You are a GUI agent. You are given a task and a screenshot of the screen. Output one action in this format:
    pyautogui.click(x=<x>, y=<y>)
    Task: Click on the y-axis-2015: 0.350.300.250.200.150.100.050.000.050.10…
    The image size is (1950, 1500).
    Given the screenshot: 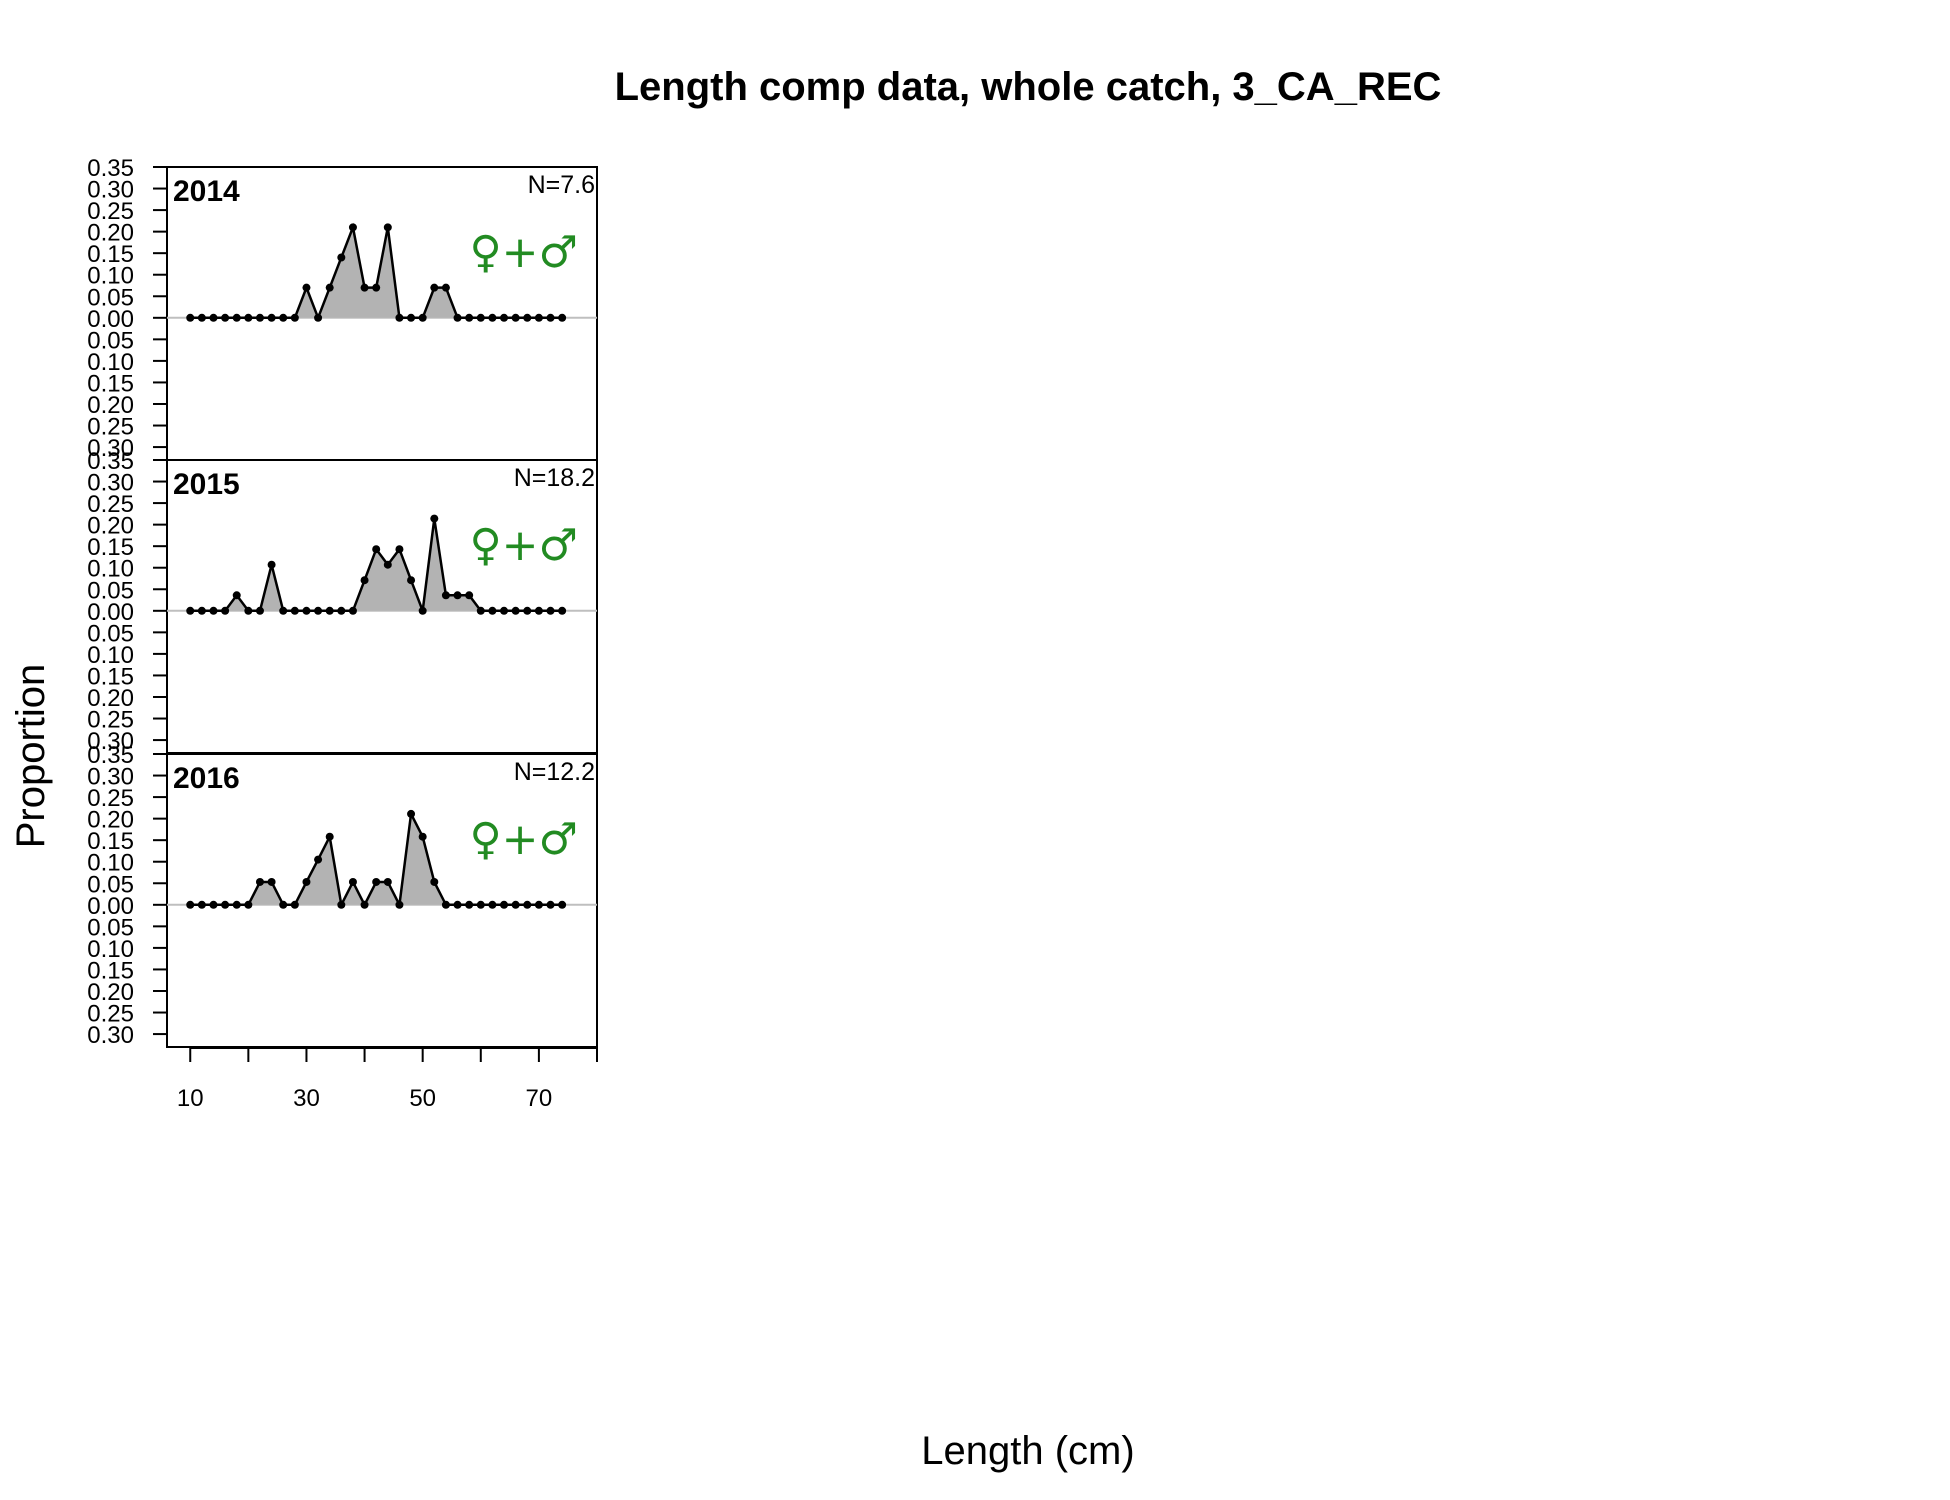 What is the action you would take?
    pyautogui.click(x=127, y=601)
    